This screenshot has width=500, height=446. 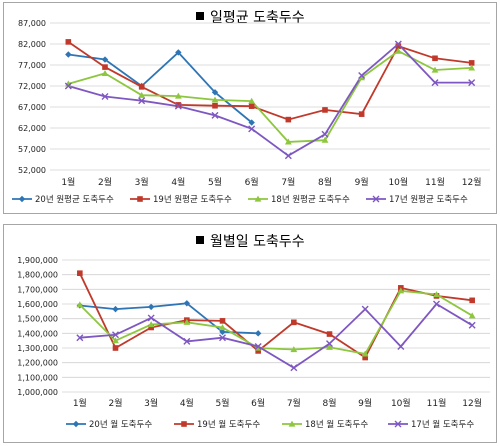 I want to click on x-tick-label: 9월, so click(x=362, y=182).